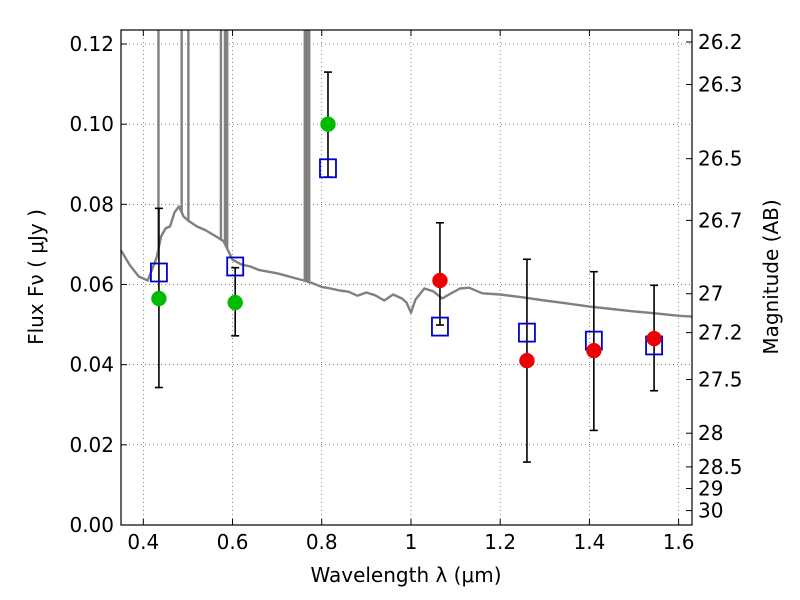 The image size is (800, 600). What do you see at coordinates (710, 294) in the screenshot?
I see `right-tick-label: 27` at bounding box center [710, 294].